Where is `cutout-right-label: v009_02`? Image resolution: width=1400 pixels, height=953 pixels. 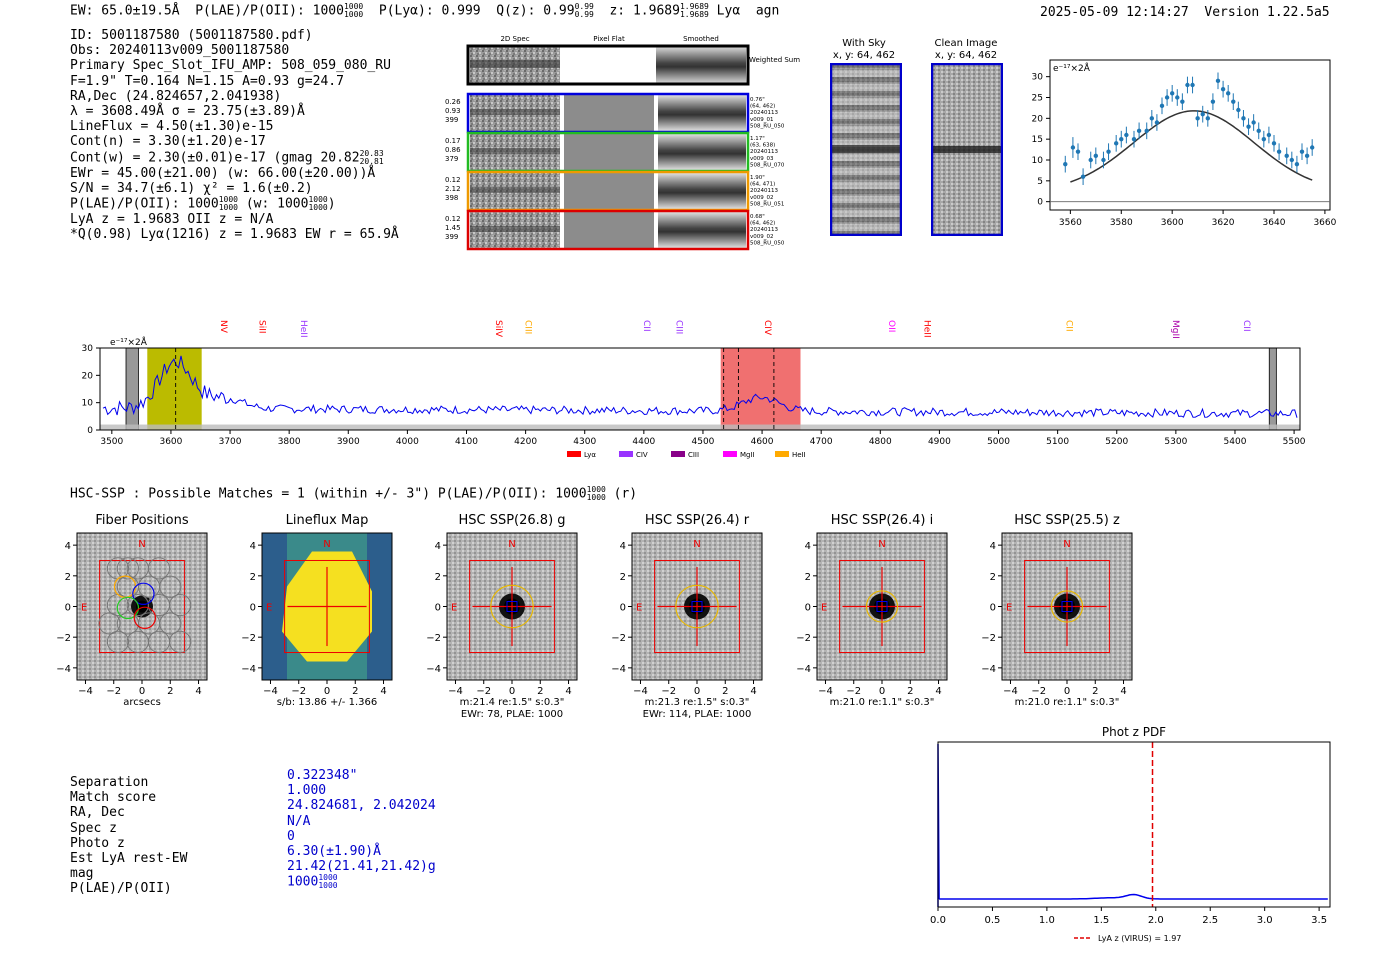
cutout-right-label: v009_02 is located at coordinates (762, 198).